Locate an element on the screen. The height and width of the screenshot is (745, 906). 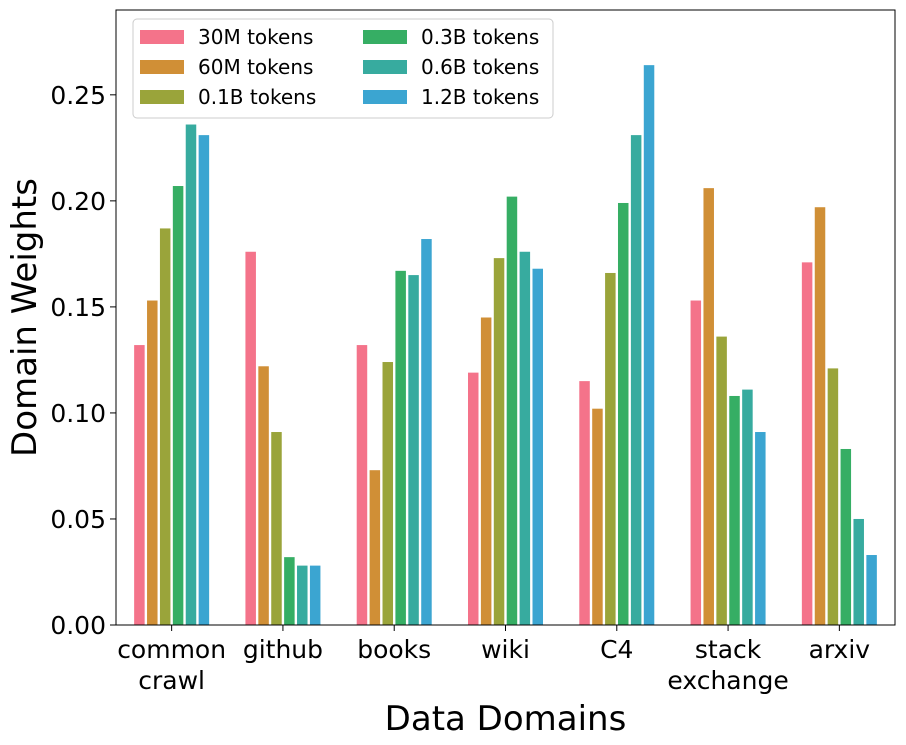
legend-label: 0.6B tokens is located at coordinates (480, 67).